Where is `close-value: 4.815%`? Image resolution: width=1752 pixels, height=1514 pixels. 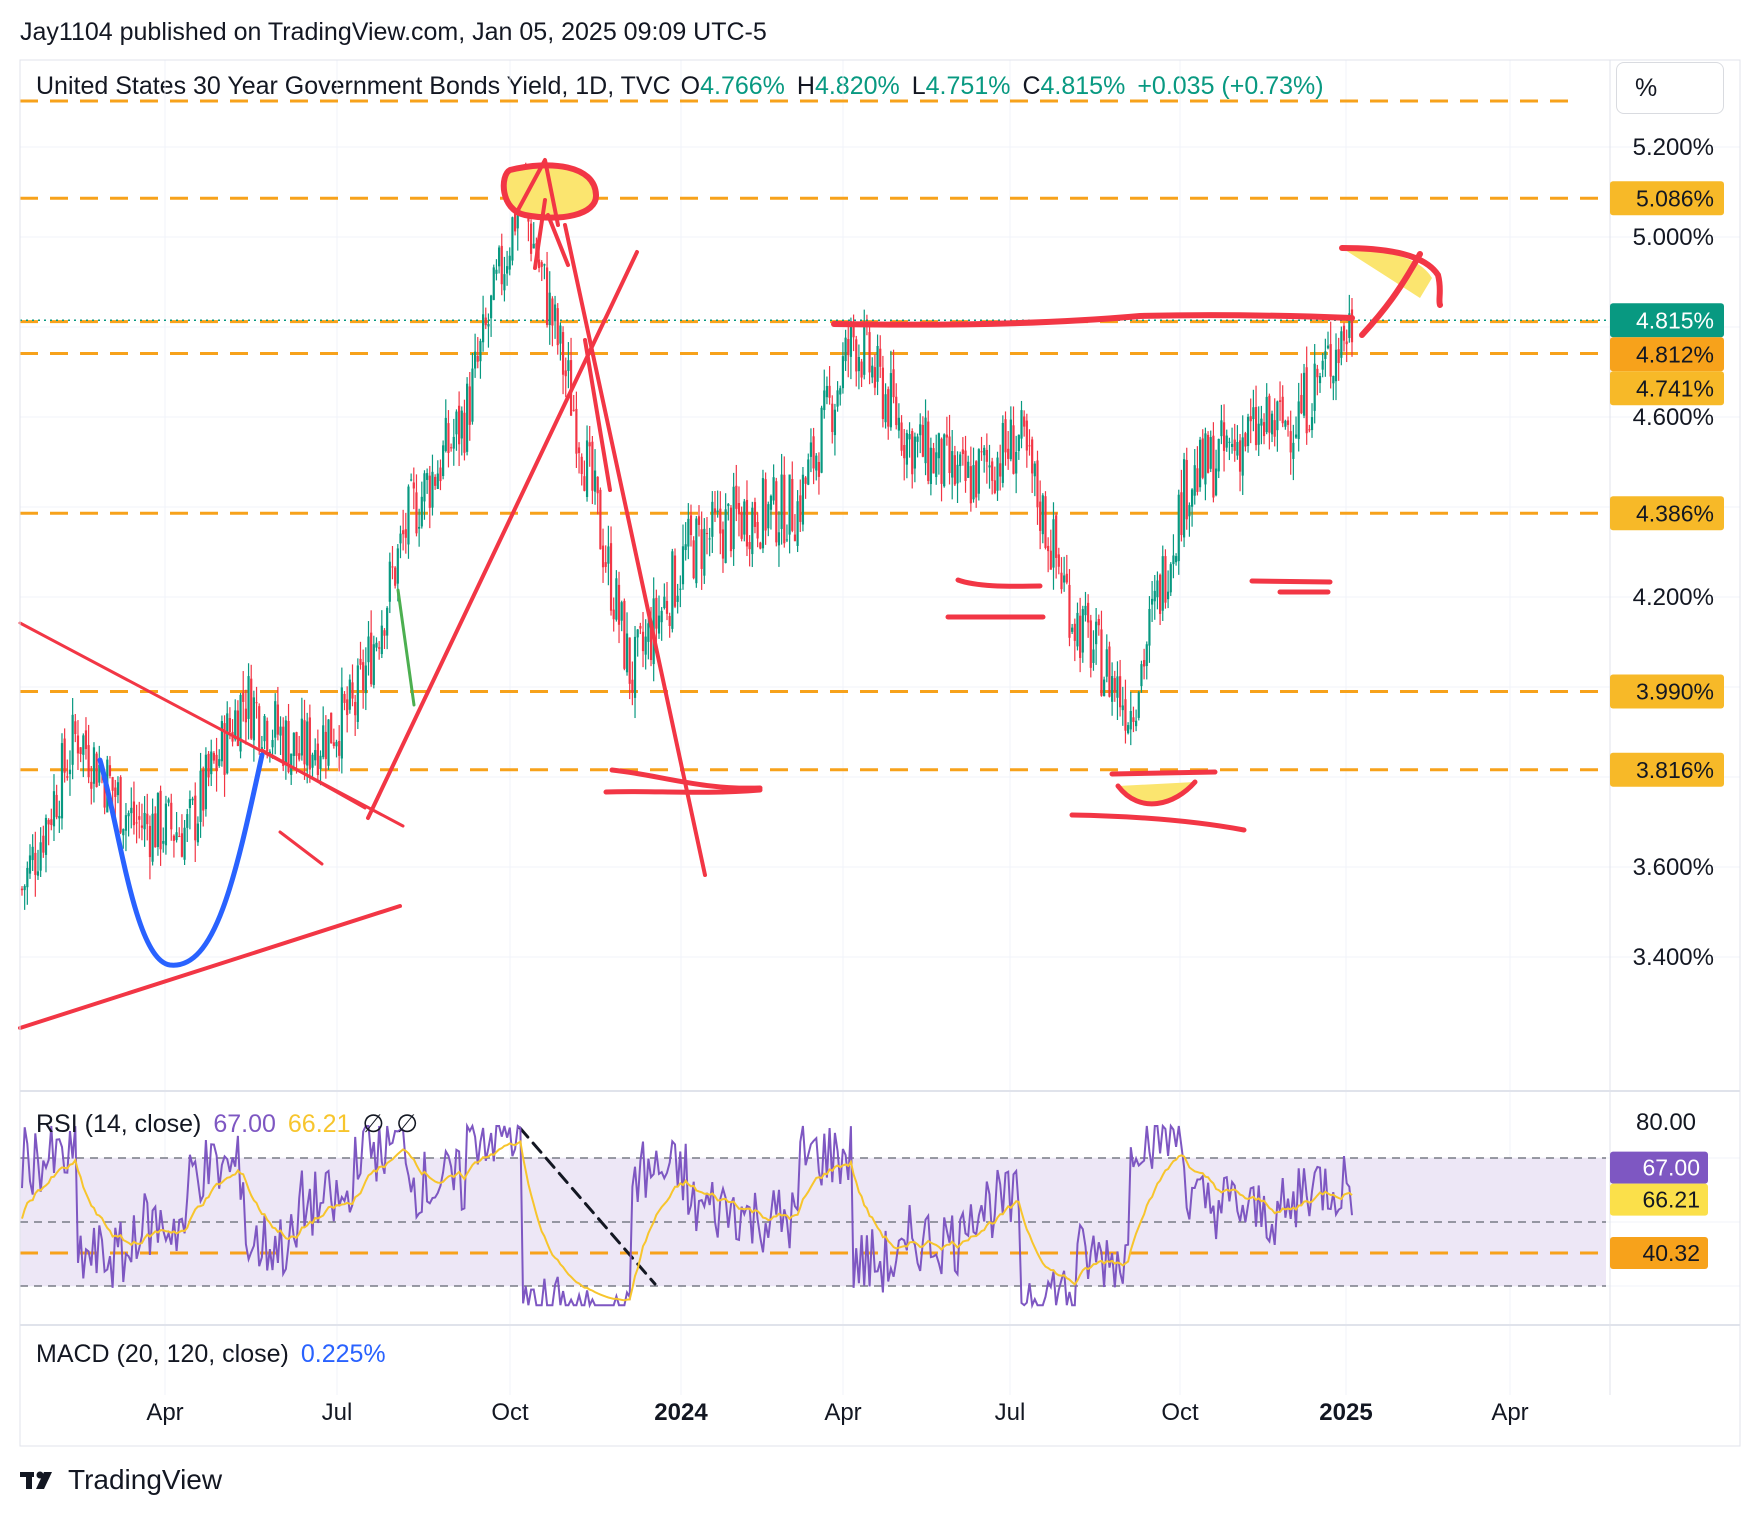 close-value: 4.815% is located at coordinates (1083, 86).